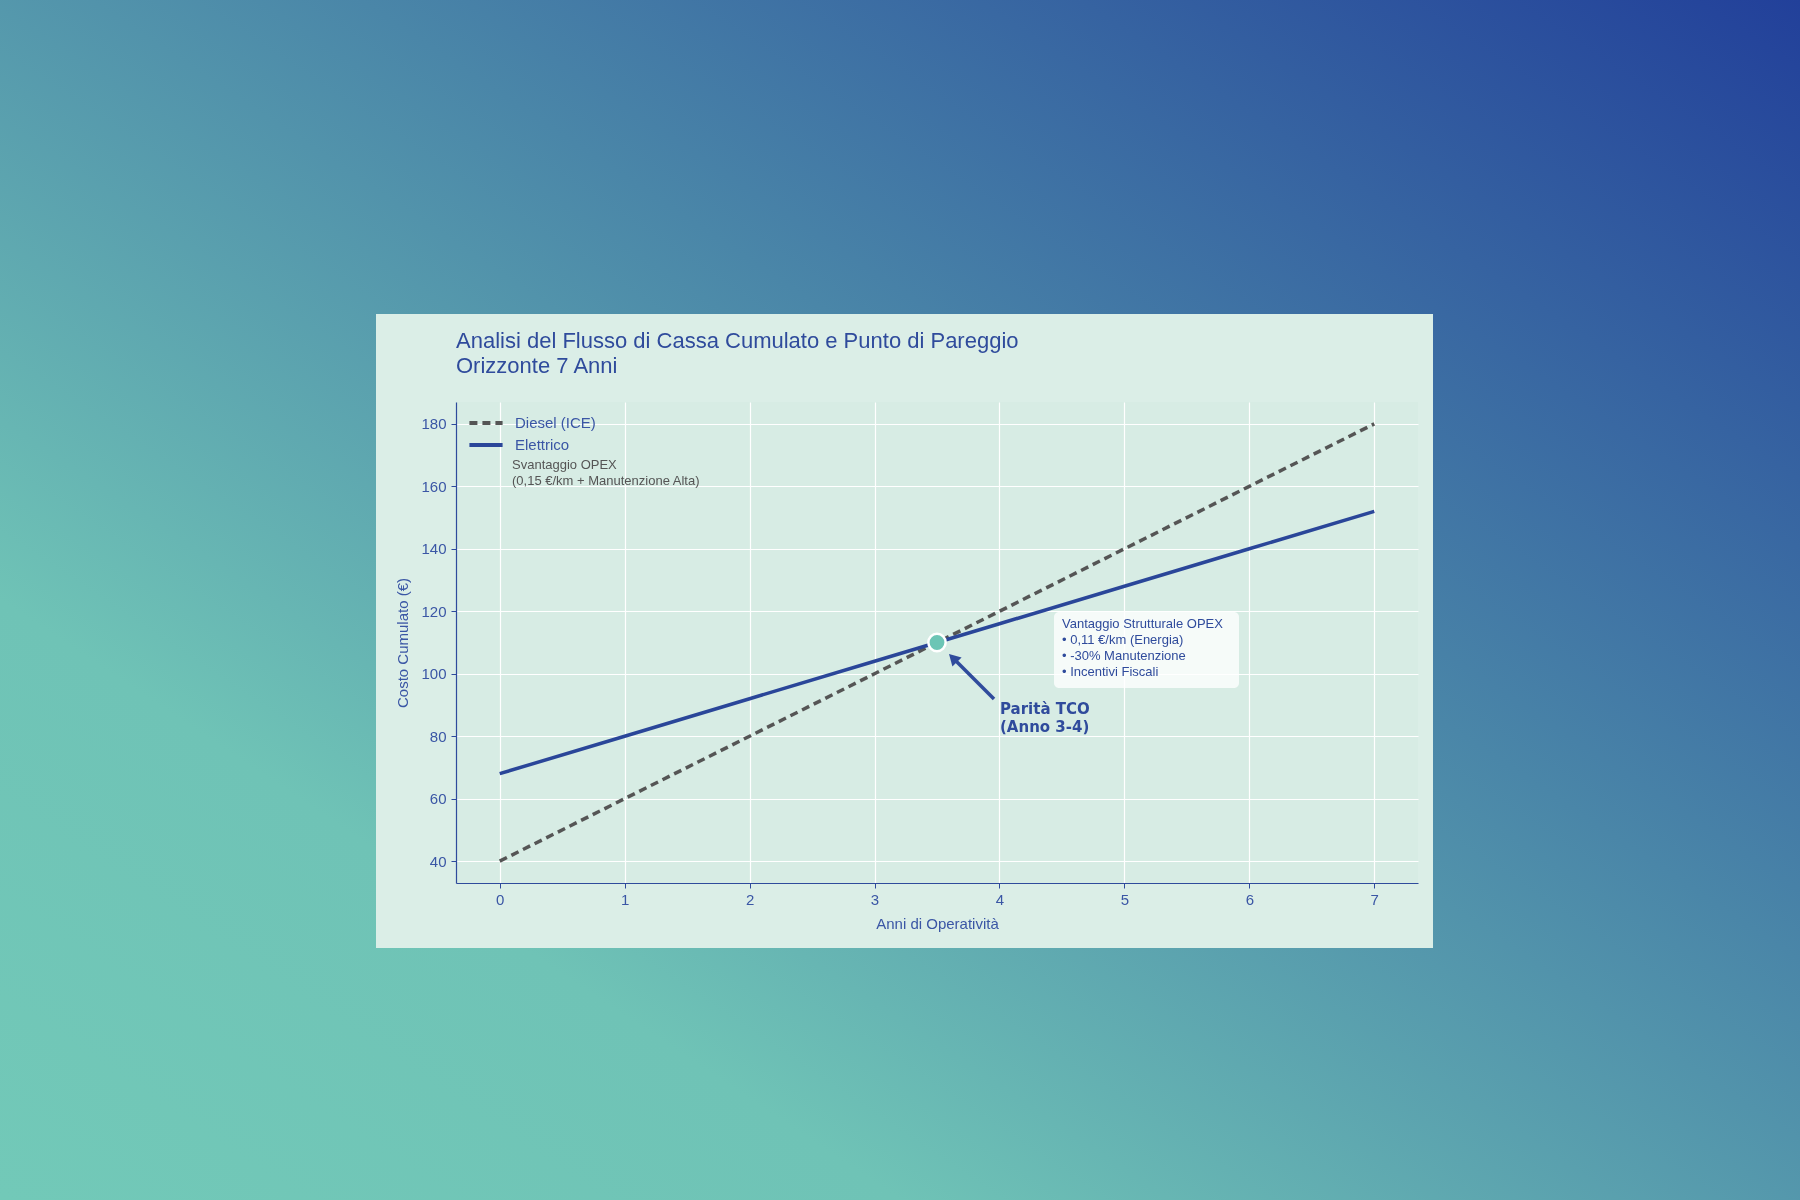  Describe the element at coordinates (1000, 899) in the screenshot. I see `x-tick-label: 4` at that location.